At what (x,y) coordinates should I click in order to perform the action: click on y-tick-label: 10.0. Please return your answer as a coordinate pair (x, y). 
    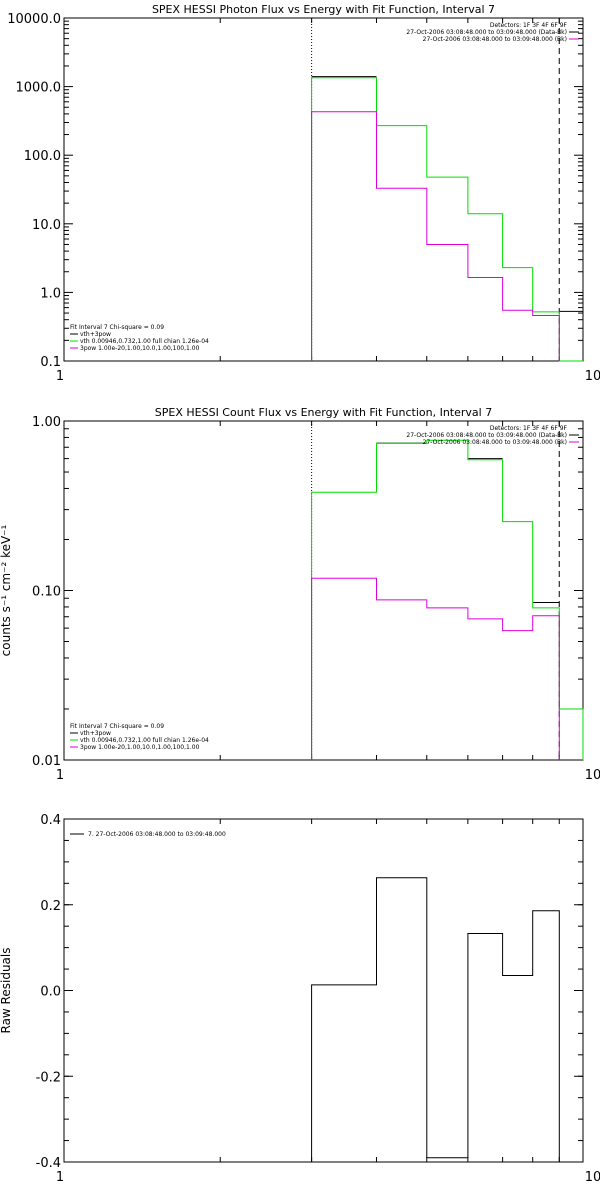
    Looking at the image, I should click on (46, 225).